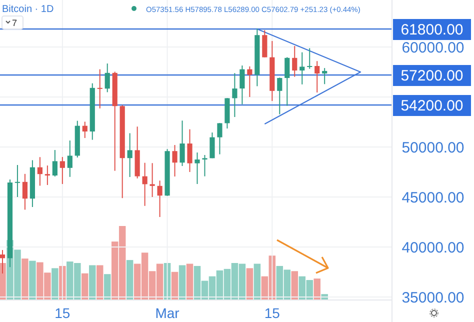 The image size is (474, 322). I want to click on y-tick-label: 35000.00, so click(433, 297).